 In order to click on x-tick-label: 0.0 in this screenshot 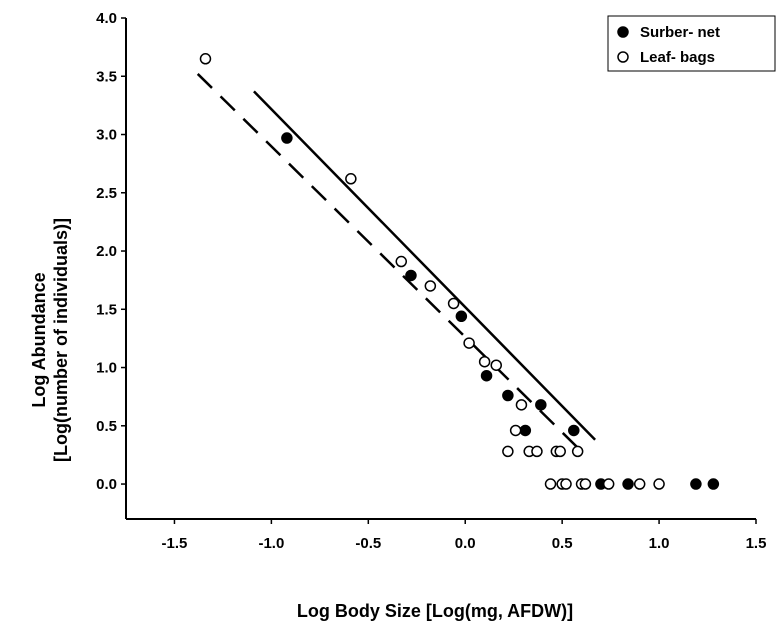, I will do `click(465, 543)`.